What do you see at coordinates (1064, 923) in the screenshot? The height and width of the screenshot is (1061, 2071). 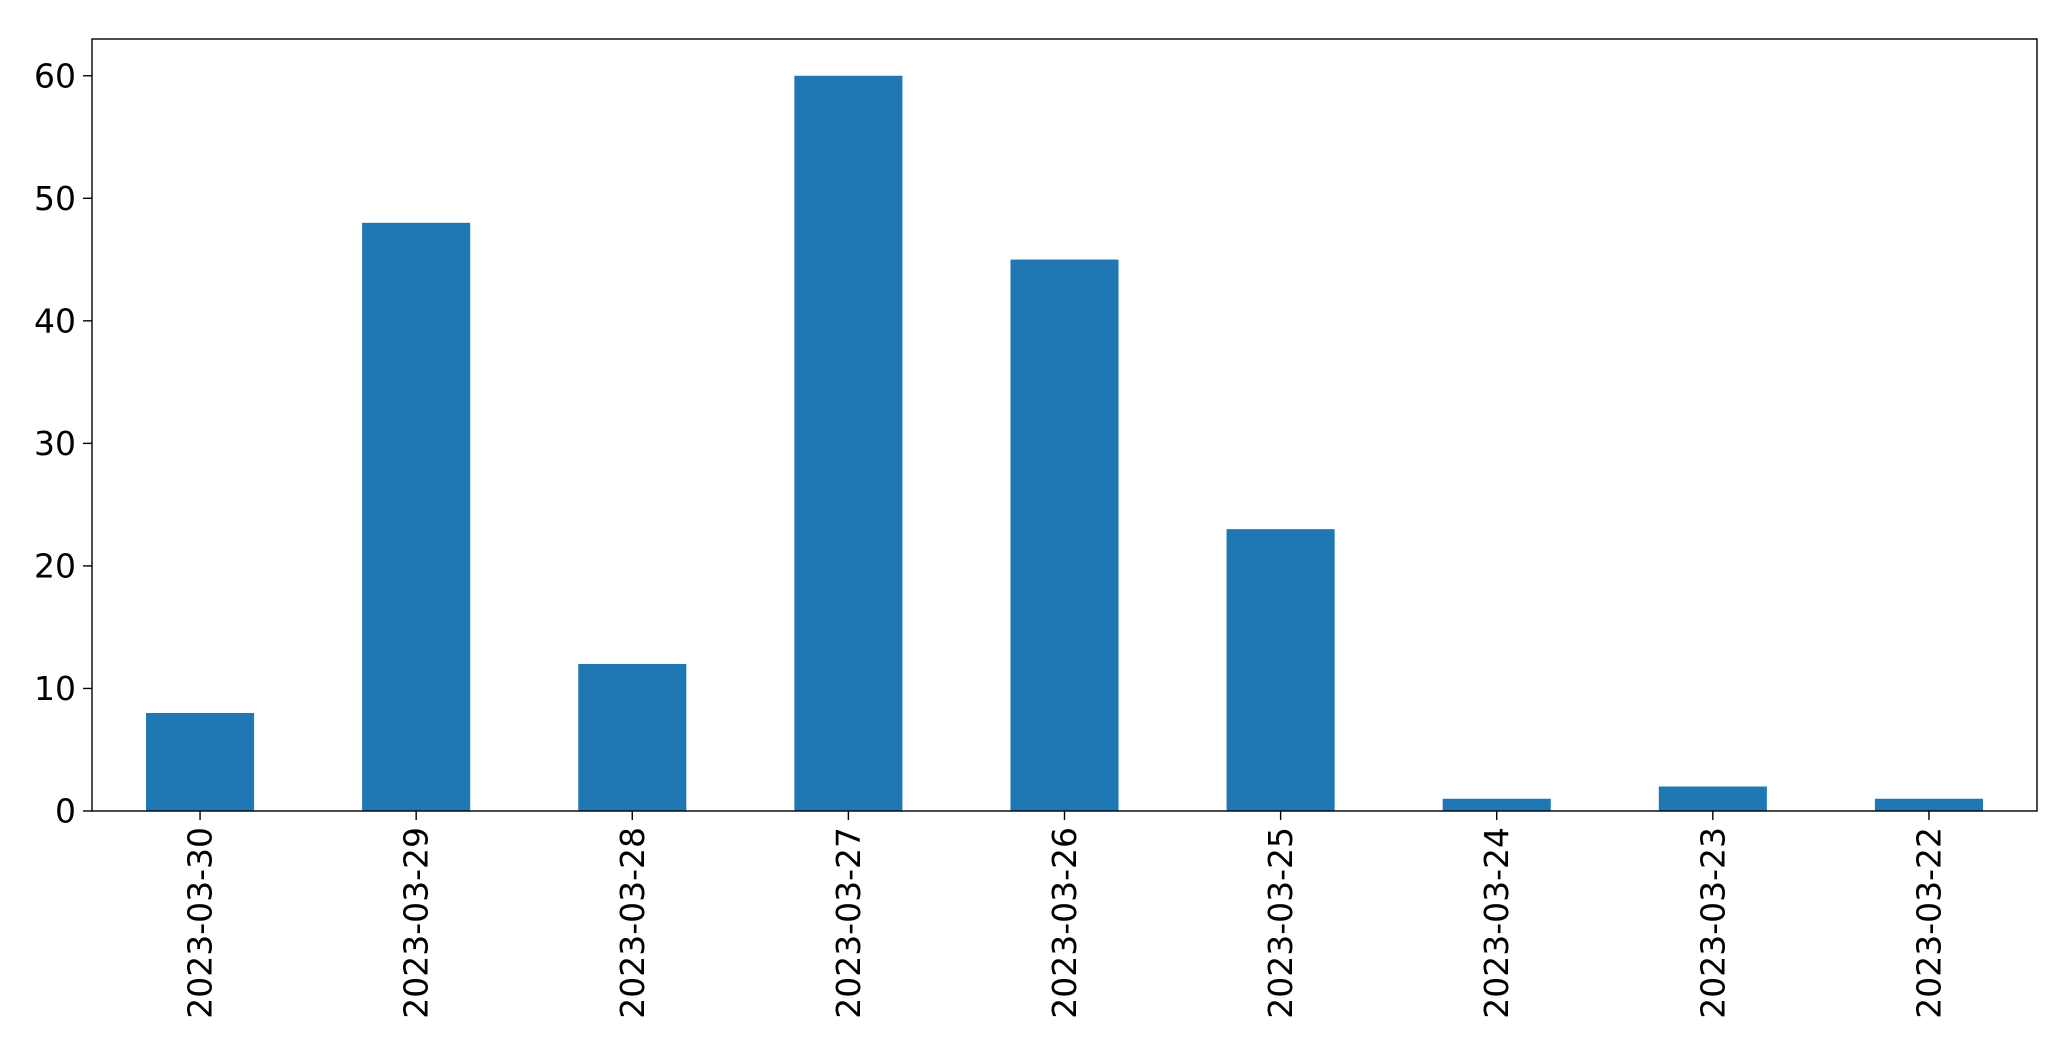 I see `x-tick-label: 2023-03-26` at bounding box center [1064, 923].